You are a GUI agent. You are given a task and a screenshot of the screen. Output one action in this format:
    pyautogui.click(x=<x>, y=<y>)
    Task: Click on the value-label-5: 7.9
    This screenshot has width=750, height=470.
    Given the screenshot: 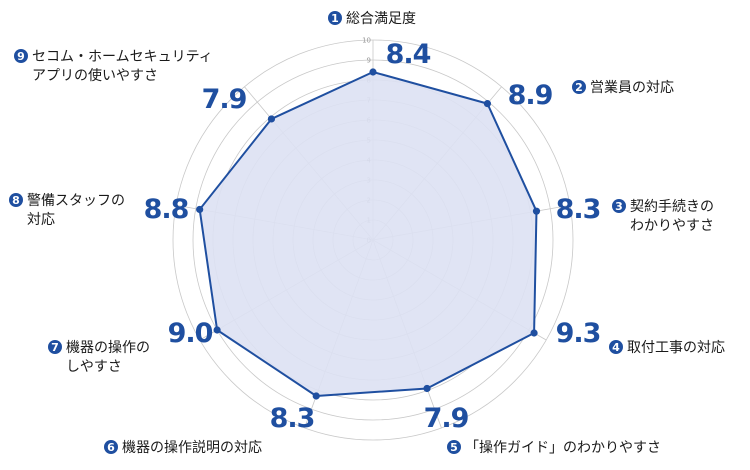 What is the action you would take?
    pyautogui.click(x=446, y=418)
    